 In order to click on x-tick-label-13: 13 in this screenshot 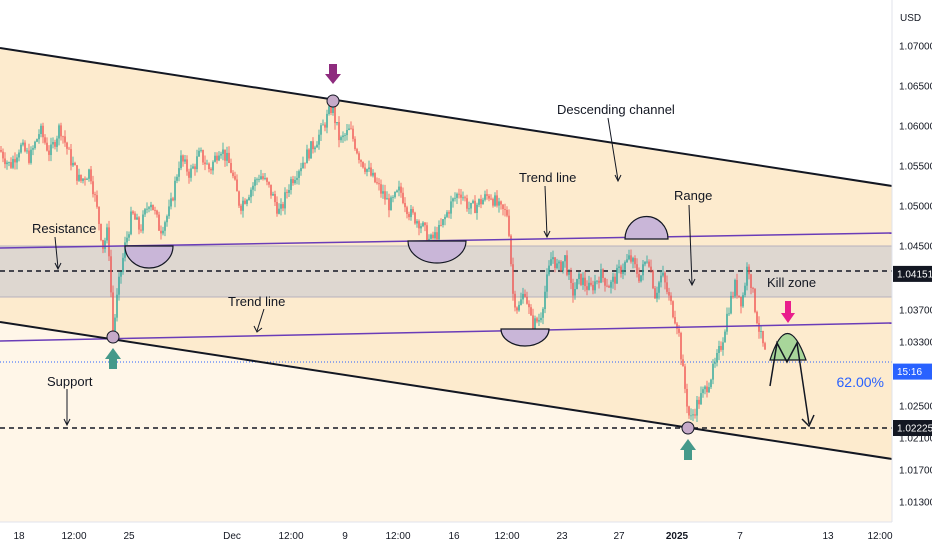, I will do `click(828, 536)`.